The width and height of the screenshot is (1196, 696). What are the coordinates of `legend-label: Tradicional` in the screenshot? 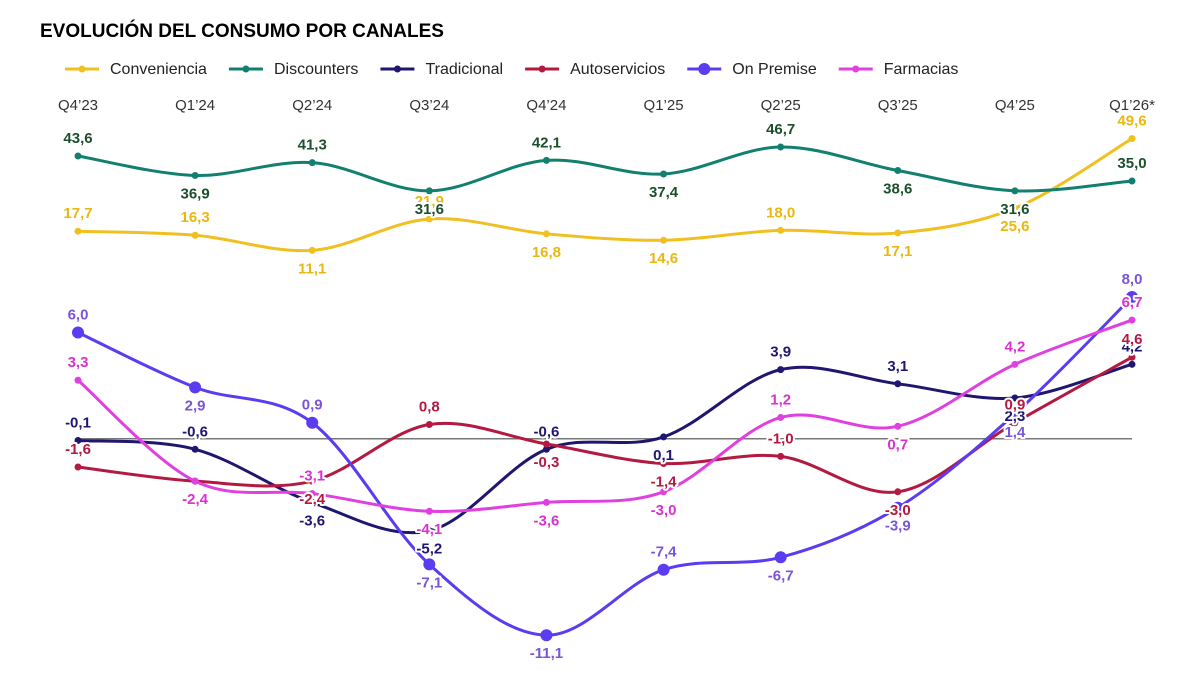 It's located at (464, 69).